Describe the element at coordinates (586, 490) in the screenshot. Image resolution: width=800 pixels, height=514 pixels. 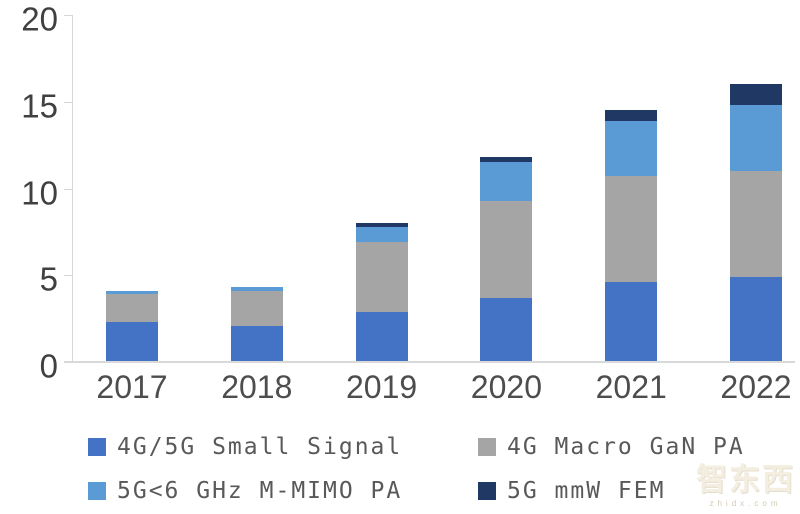
I see `legend-label: 5G mmW FEM` at that location.